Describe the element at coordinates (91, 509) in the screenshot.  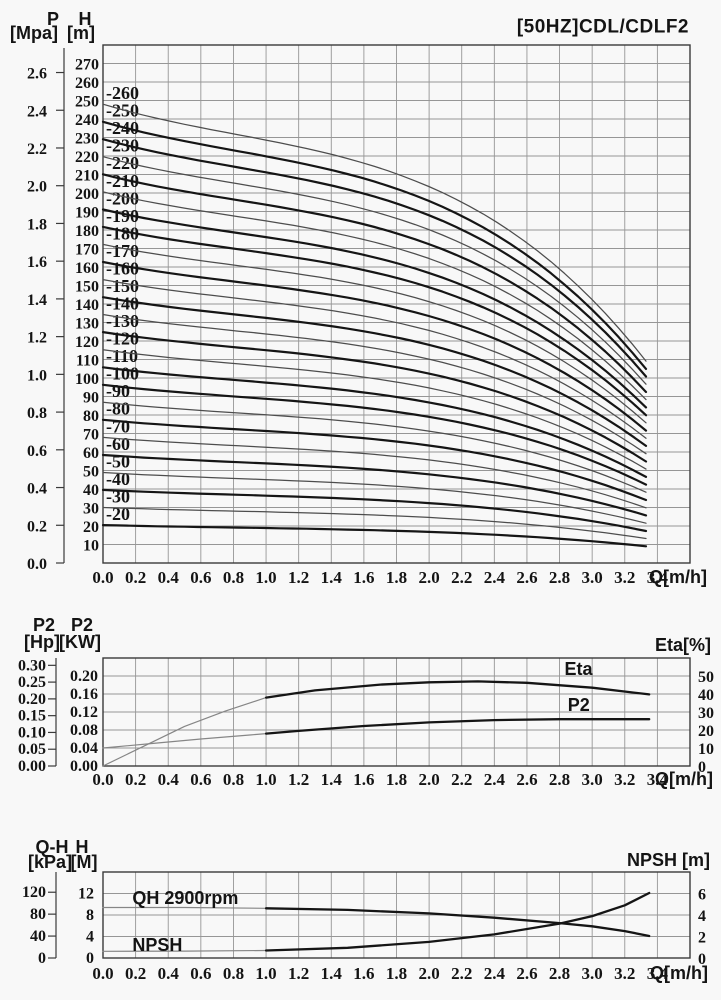
I see `h-tick-label: 30` at that location.